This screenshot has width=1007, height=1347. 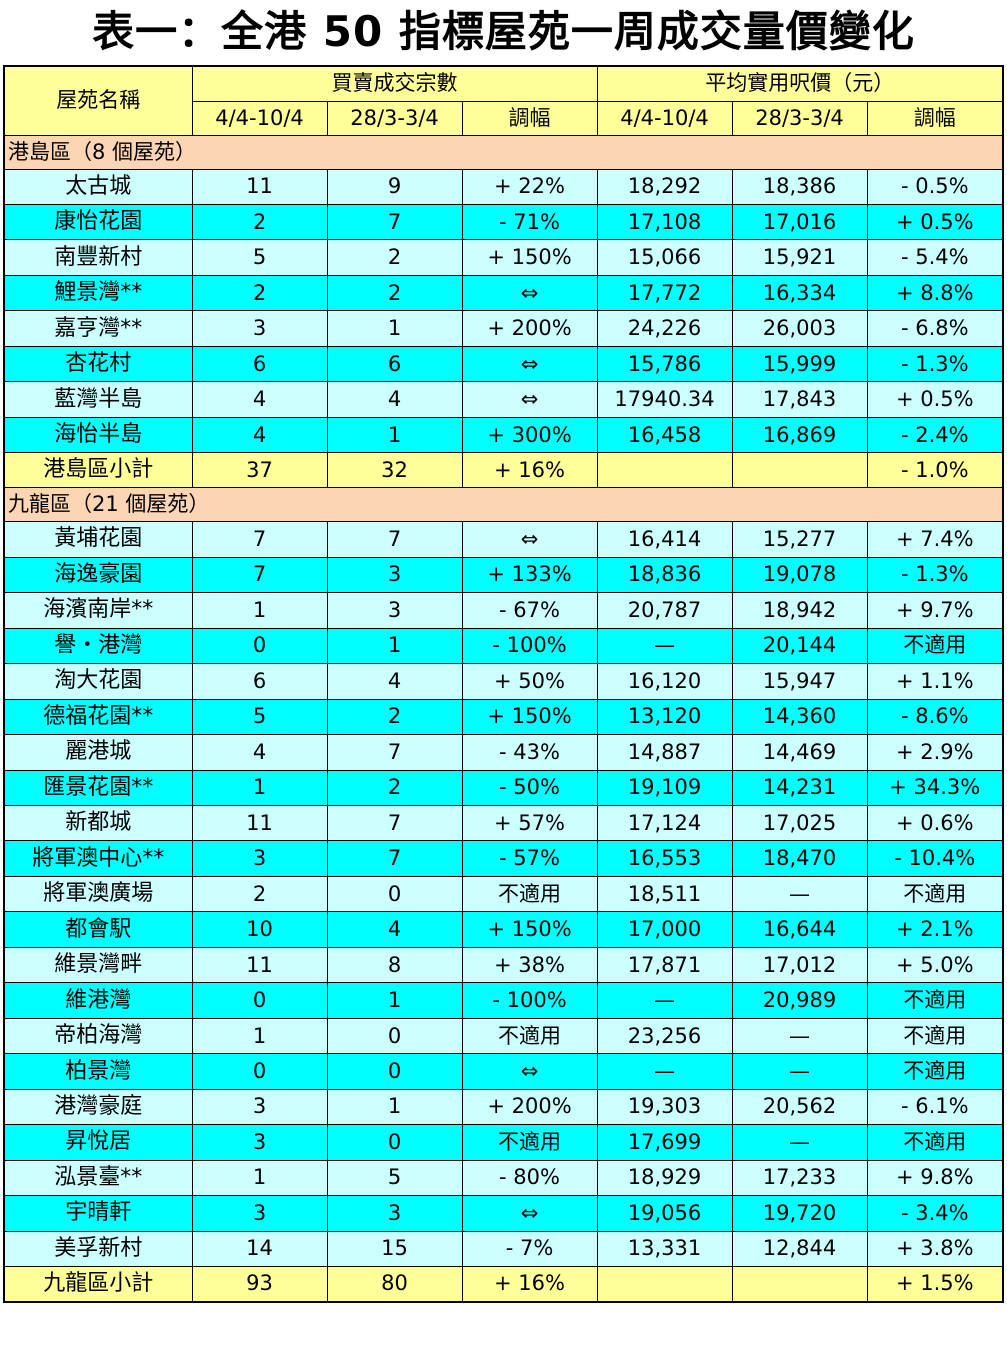 I want to click on header-price-week-current: 4/4-10/4, so click(x=664, y=118).